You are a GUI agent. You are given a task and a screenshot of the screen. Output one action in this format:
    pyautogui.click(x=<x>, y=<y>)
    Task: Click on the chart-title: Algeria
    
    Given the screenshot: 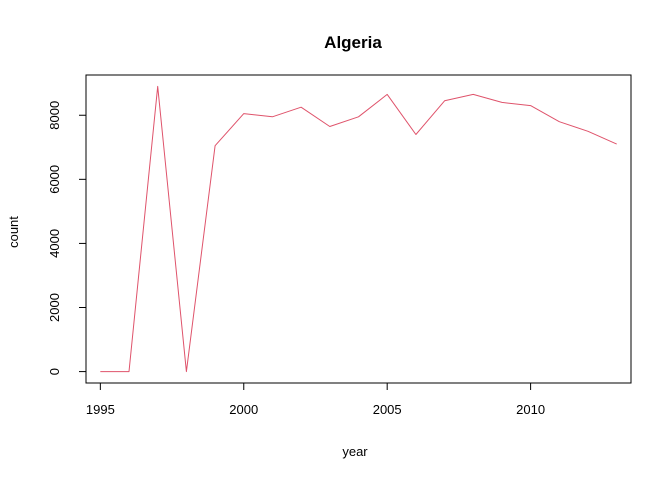 What is the action you would take?
    pyautogui.click(x=353, y=42)
    